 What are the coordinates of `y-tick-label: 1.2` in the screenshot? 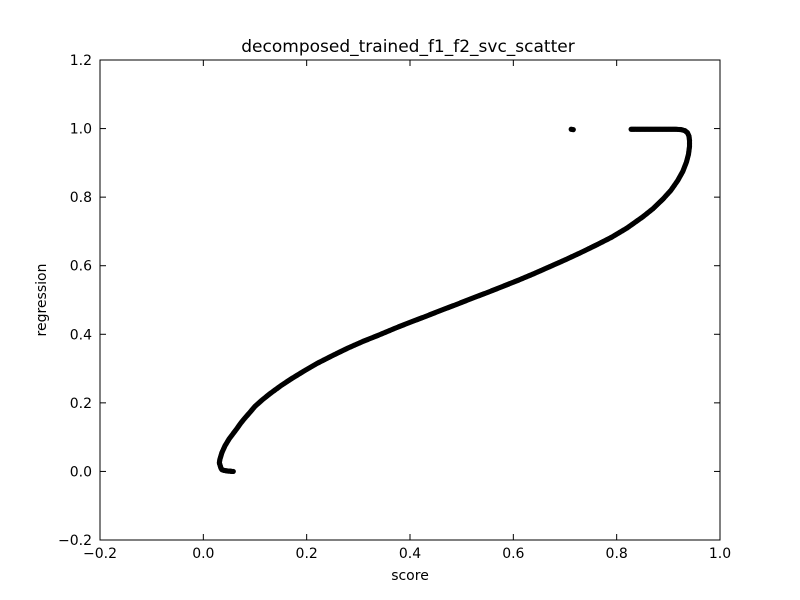 It's located at (81, 61).